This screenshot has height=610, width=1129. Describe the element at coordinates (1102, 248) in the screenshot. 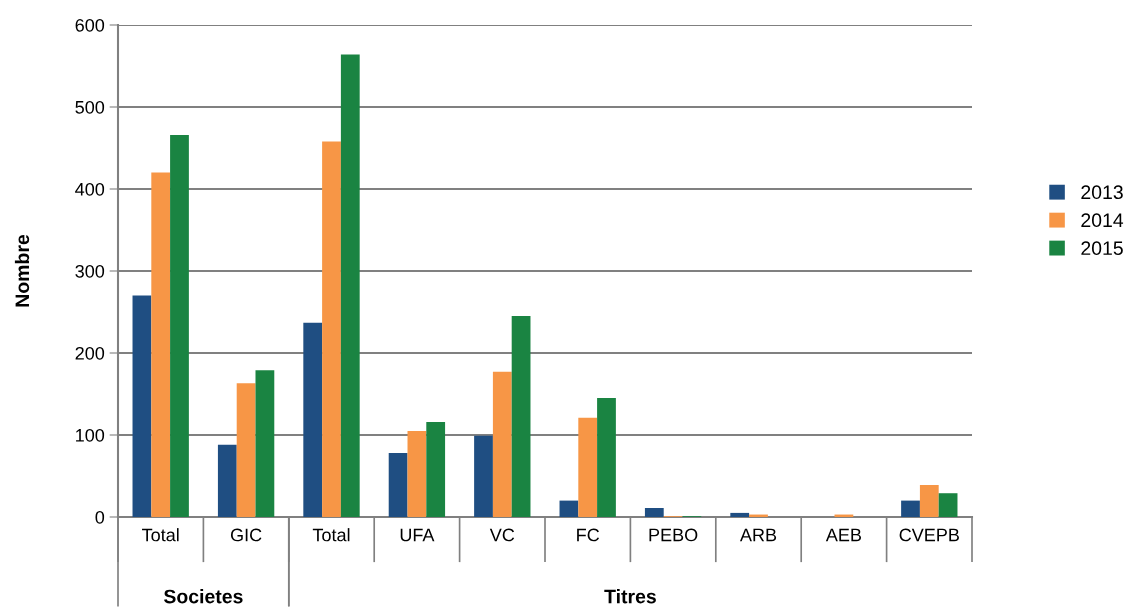

I see `legend-label: 2015` at that location.